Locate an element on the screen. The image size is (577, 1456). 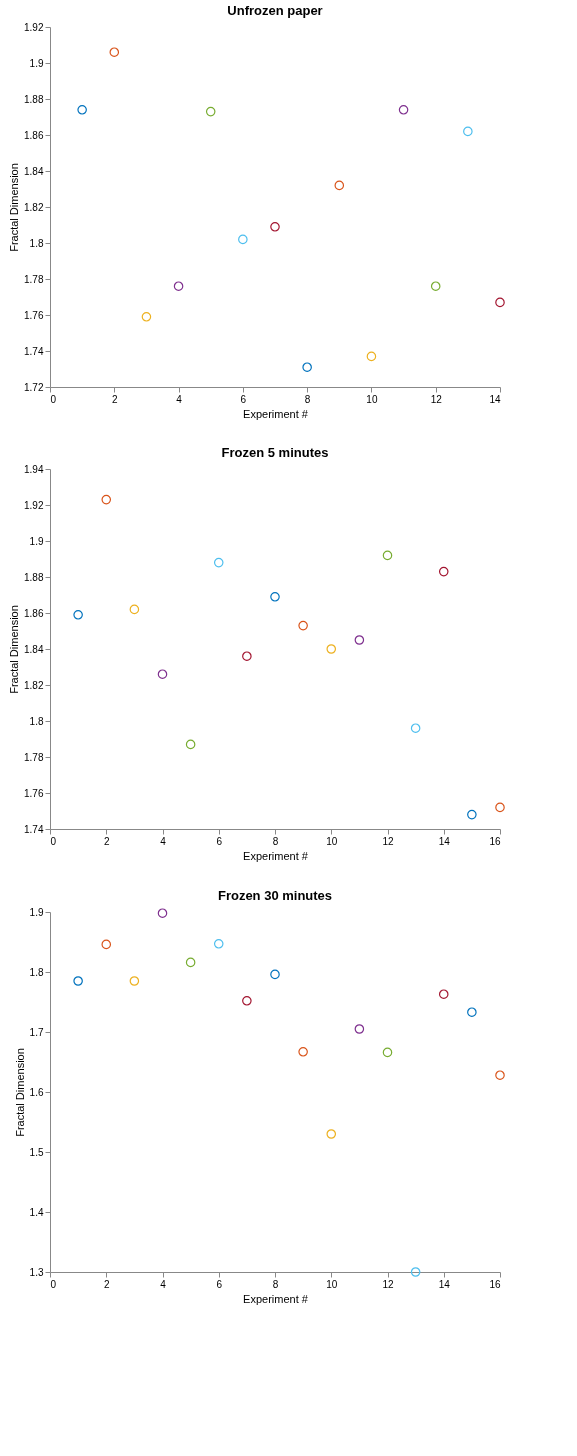
y-tick-label: 1.6 is located at coordinates (36, 1092).